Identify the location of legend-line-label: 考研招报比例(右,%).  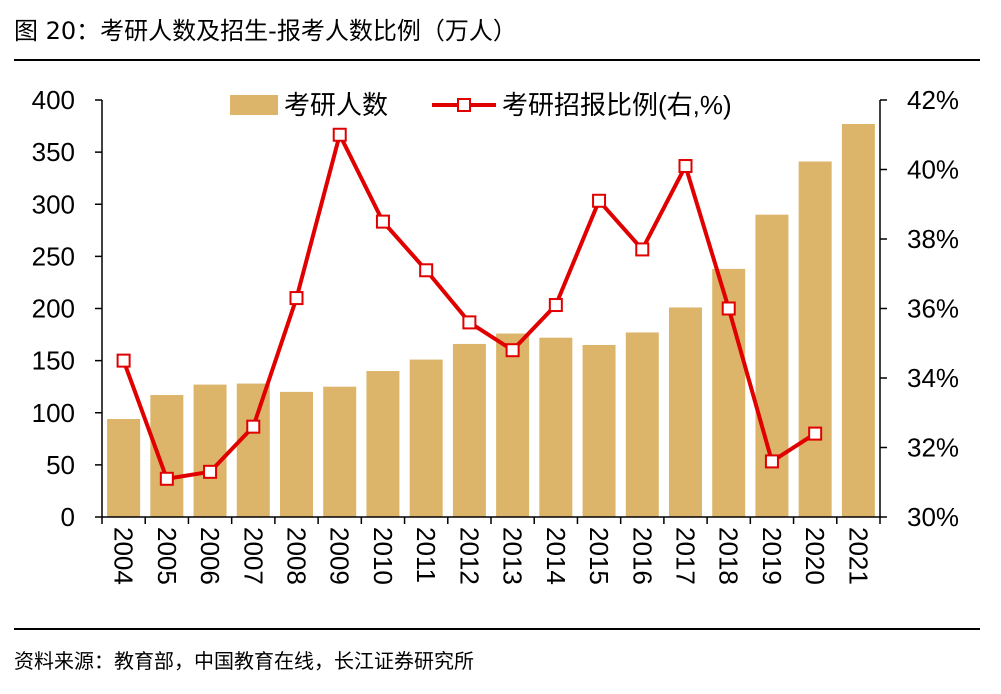
(617, 105).